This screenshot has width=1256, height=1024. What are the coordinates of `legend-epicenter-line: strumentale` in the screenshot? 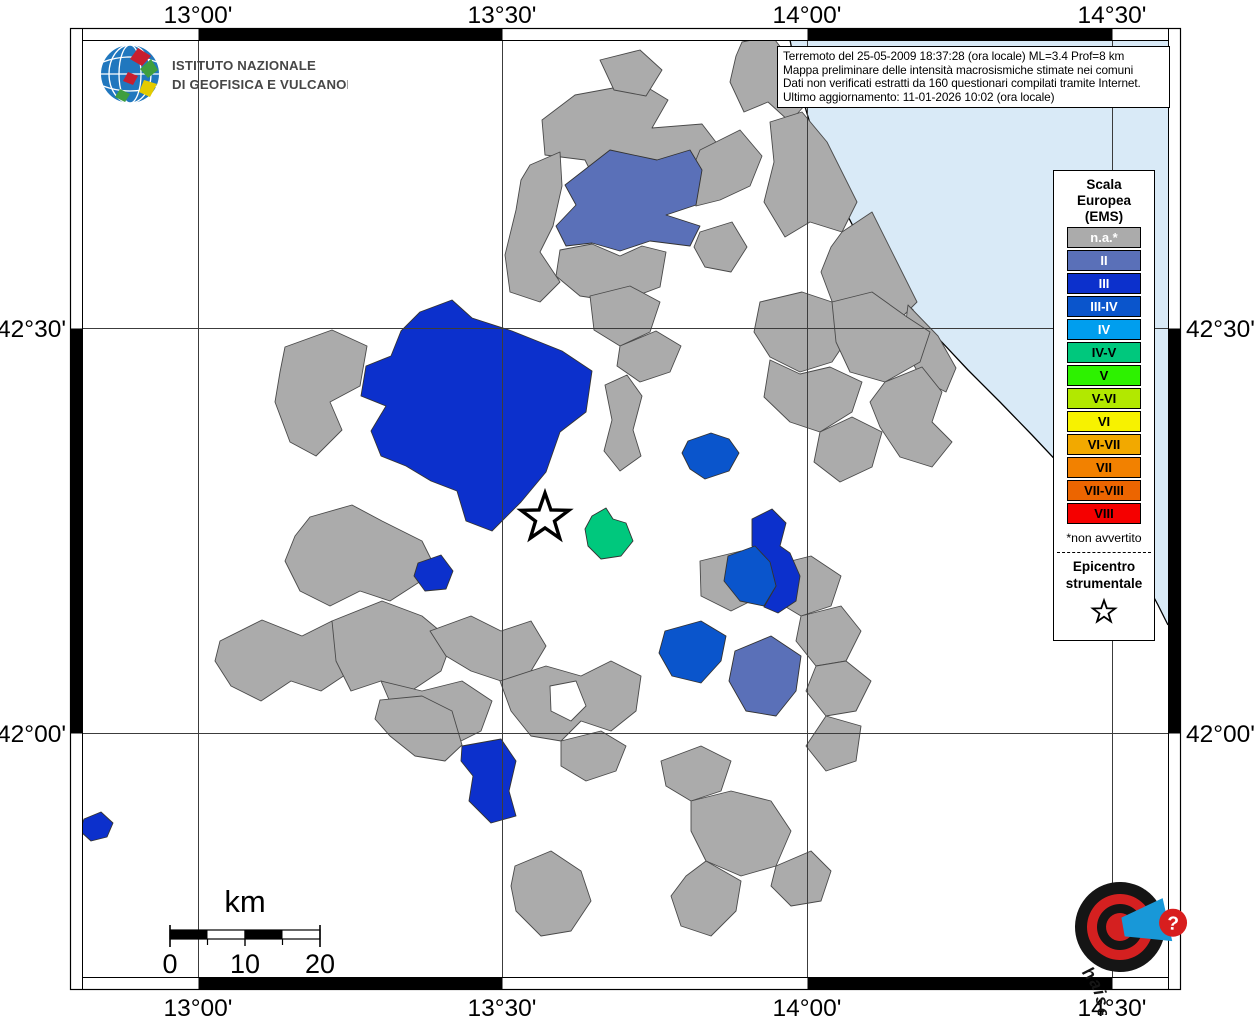 It's located at (1104, 583).